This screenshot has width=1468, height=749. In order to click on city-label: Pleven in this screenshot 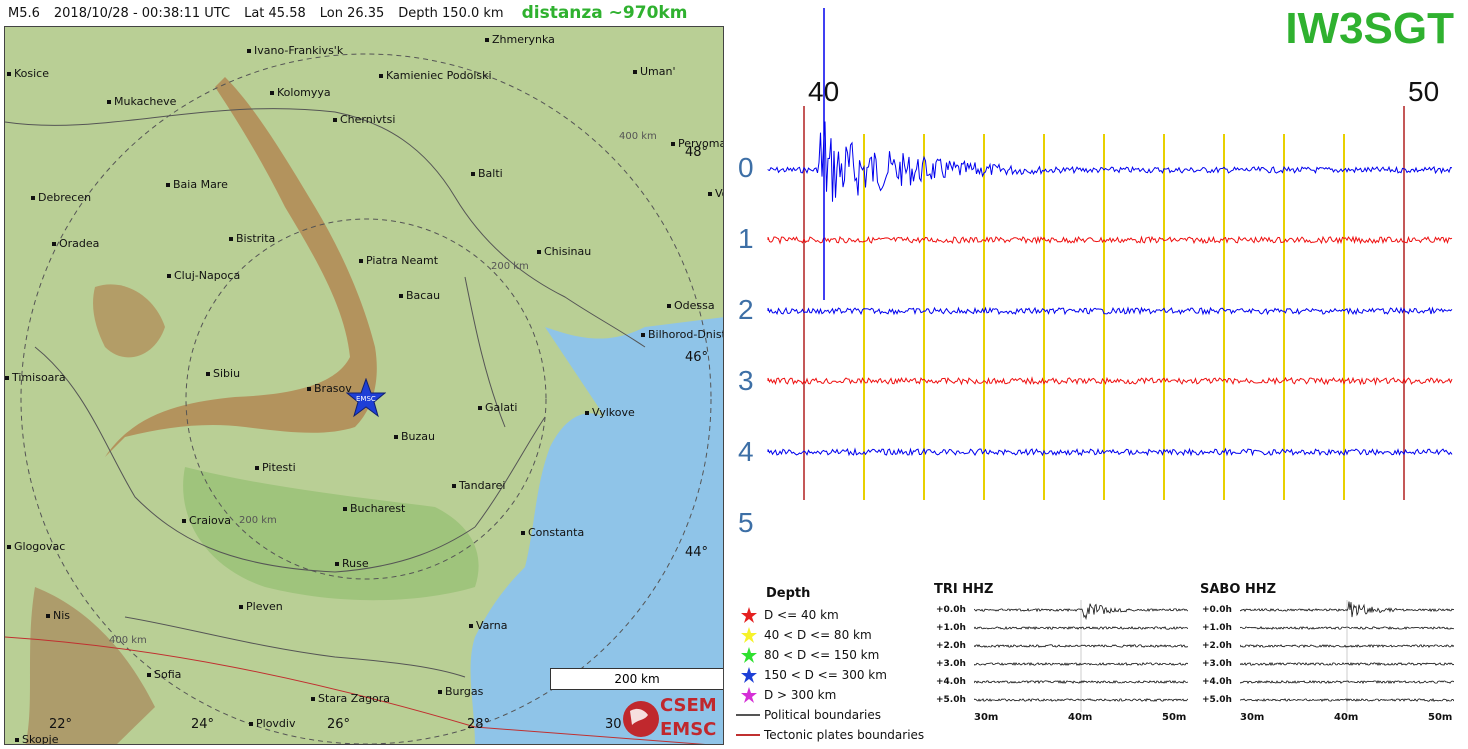, I will do `click(261, 606)`.